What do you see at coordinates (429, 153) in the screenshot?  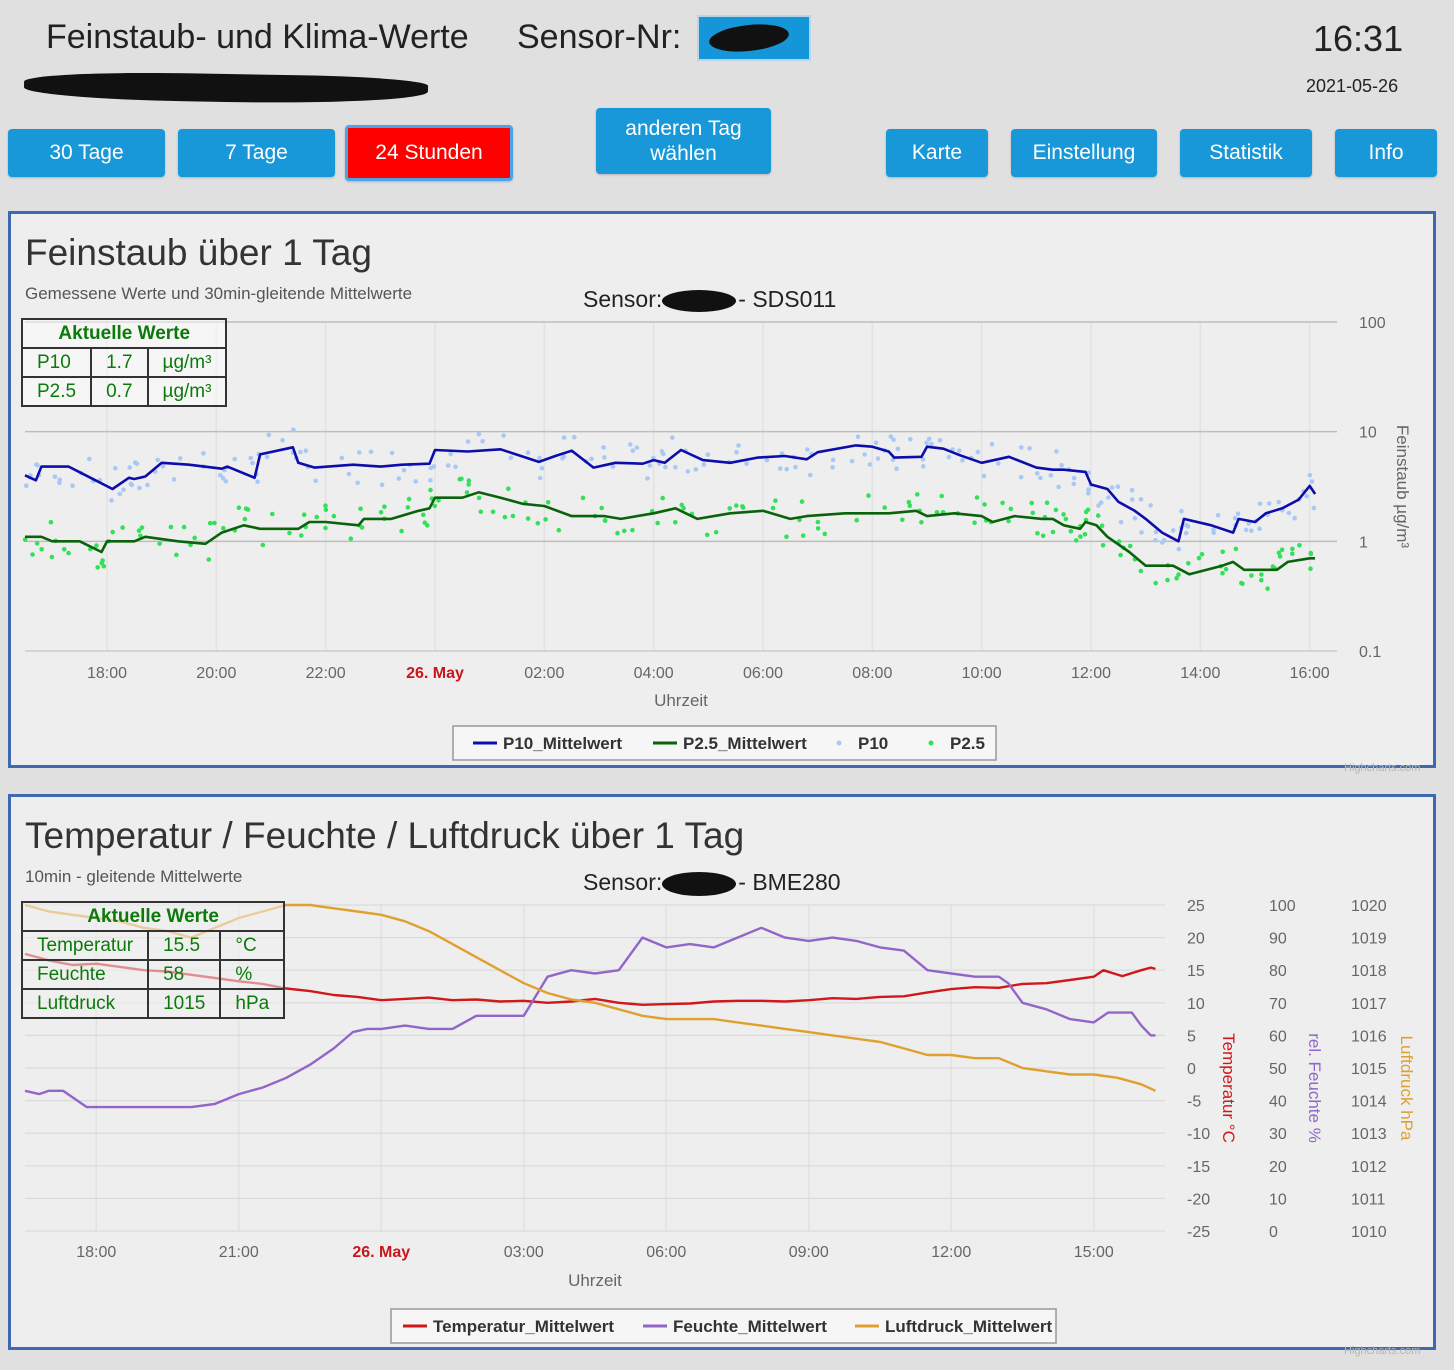 I see `range-24-hours-button: 24 Stunden` at bounding box center [429, 153].